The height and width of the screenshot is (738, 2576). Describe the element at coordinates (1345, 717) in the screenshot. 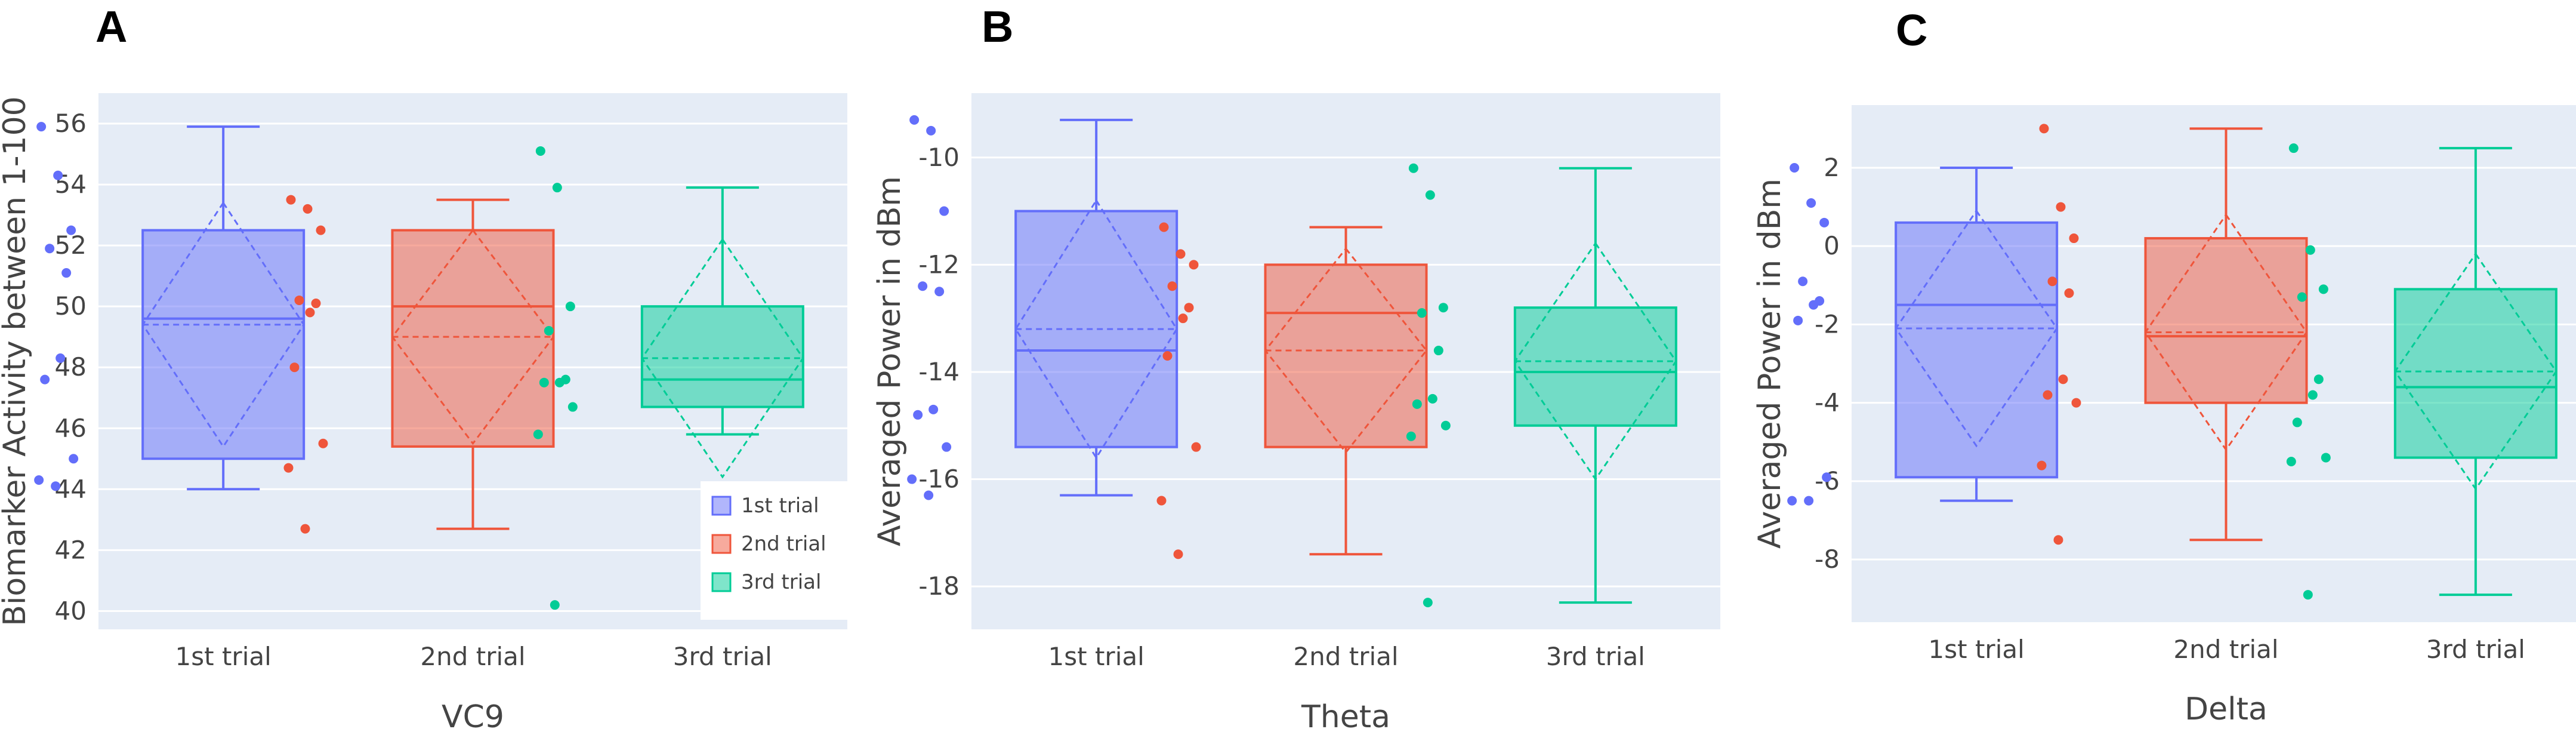

I see `x-axis-title: Theta` at that location.